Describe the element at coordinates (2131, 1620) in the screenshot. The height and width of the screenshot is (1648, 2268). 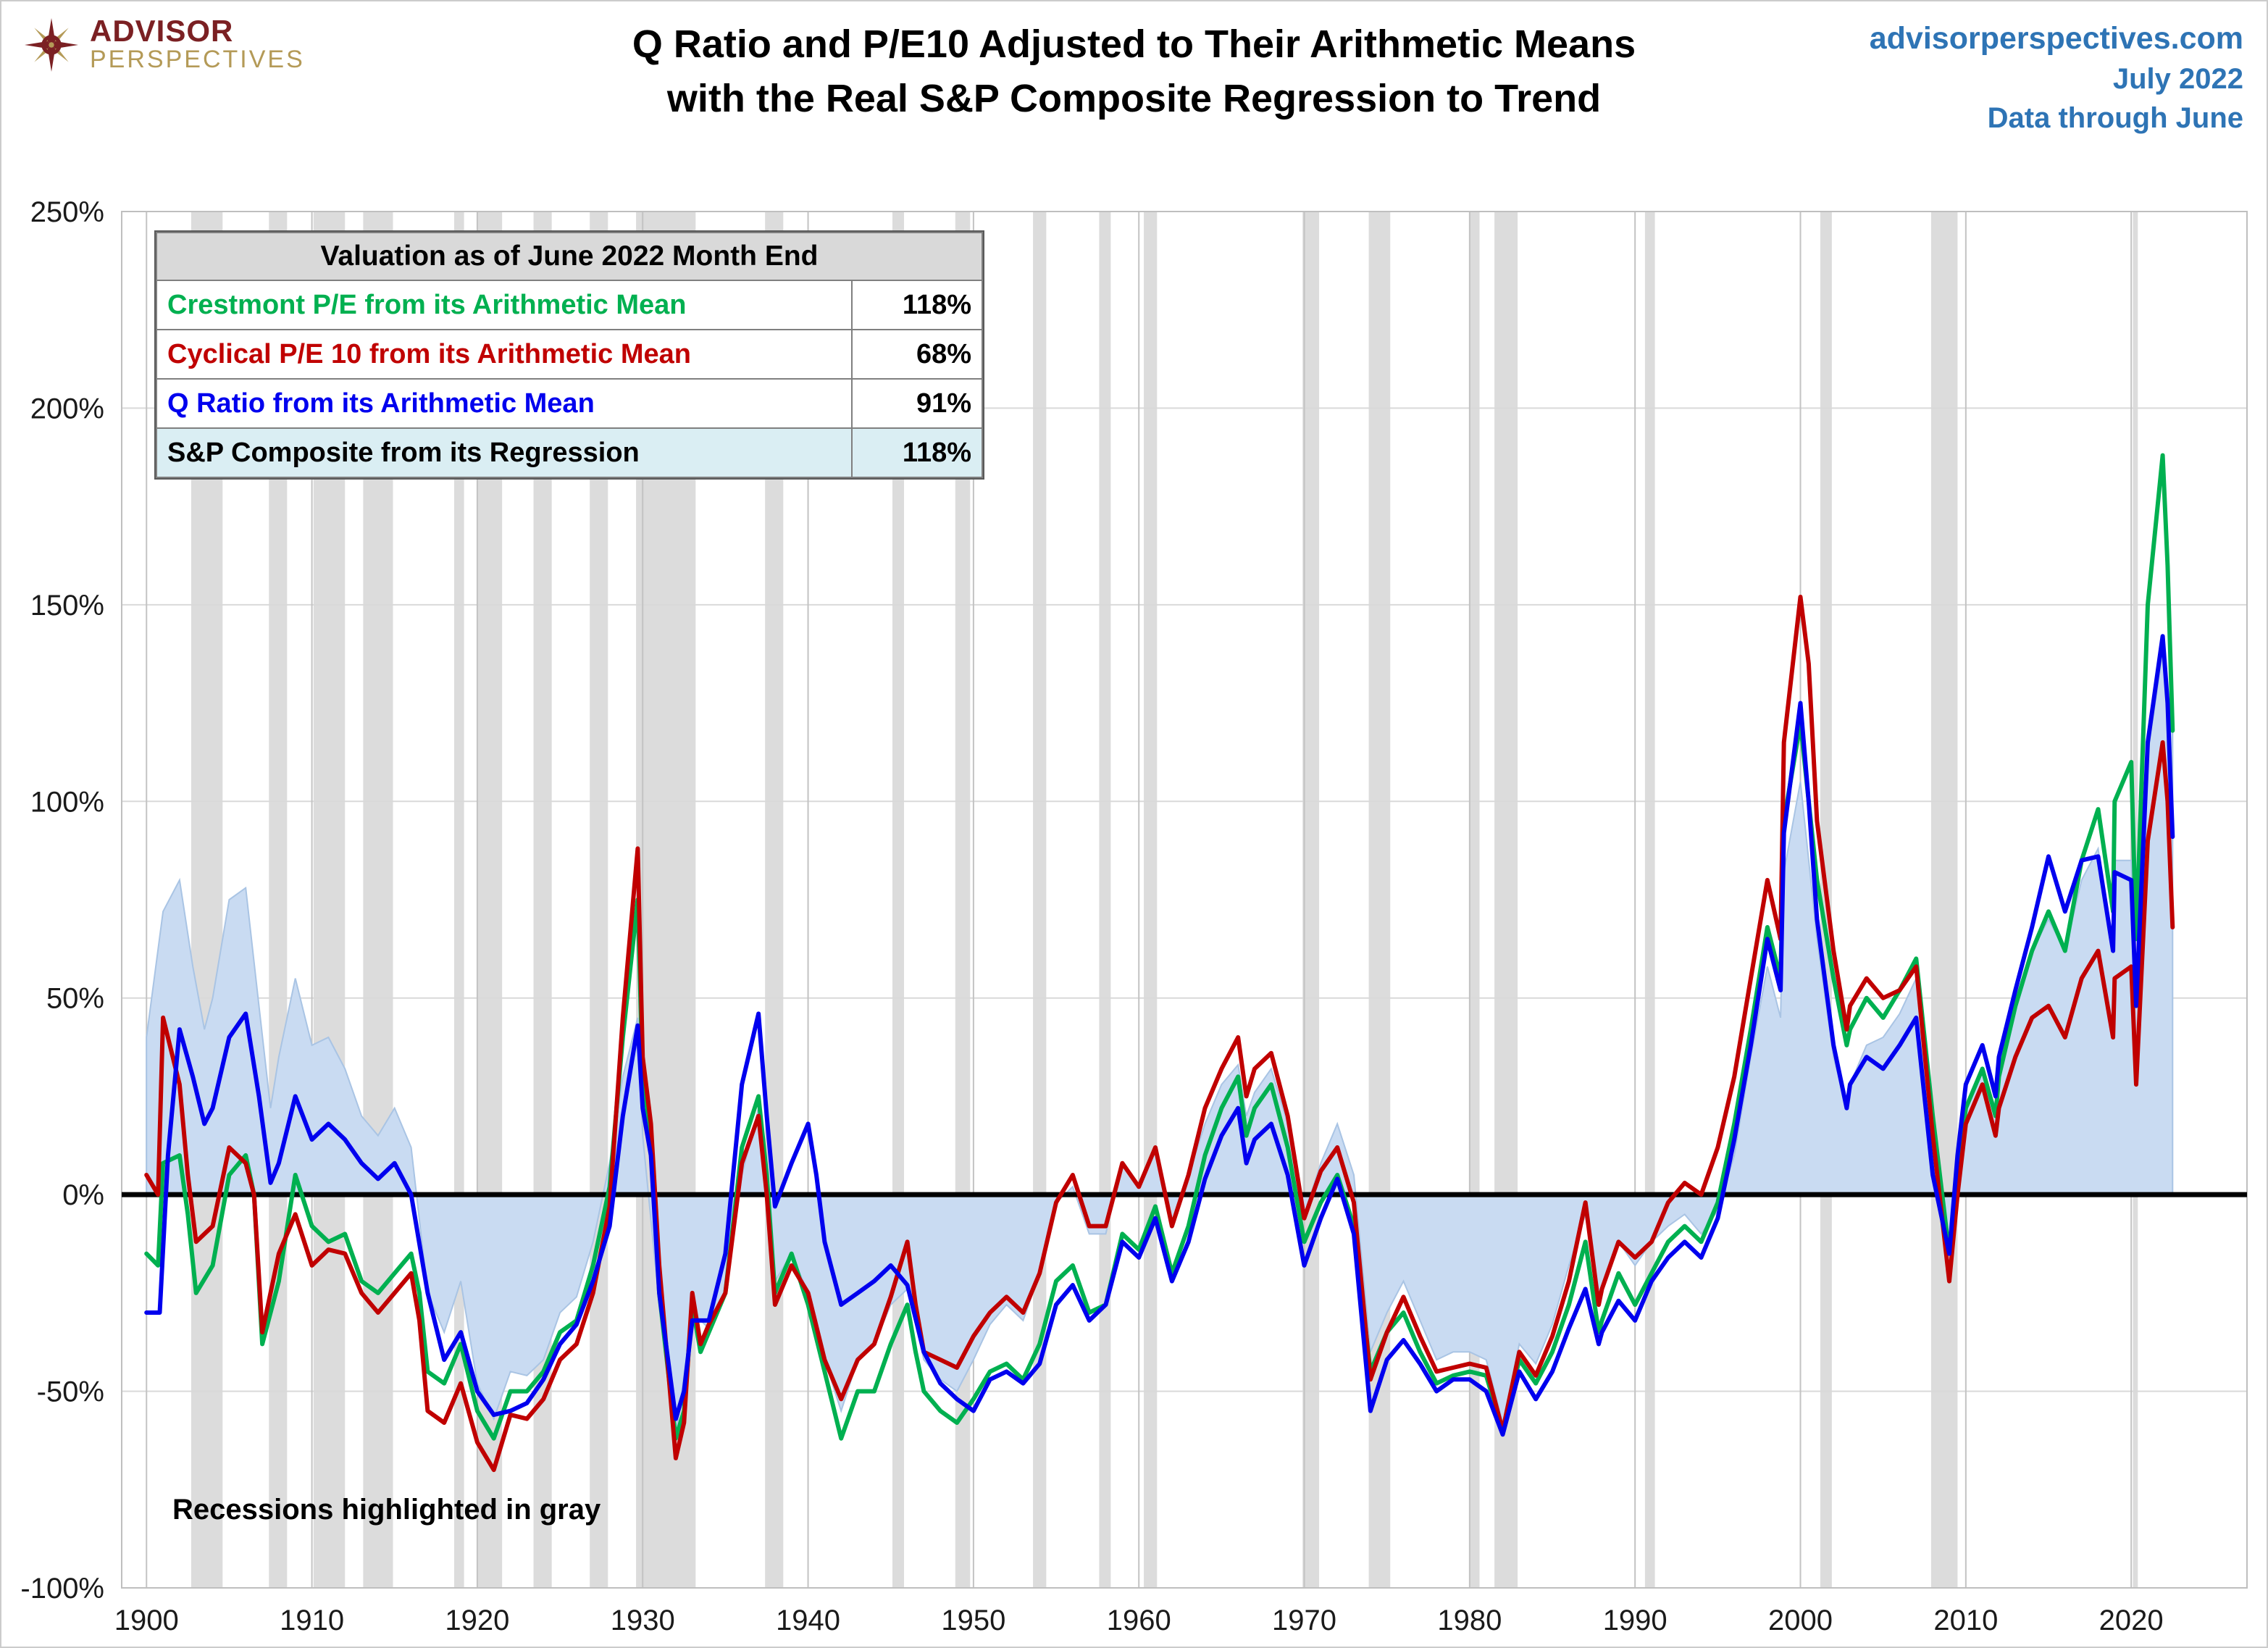
I see `x-axis-tick-label: 2020` at that location.